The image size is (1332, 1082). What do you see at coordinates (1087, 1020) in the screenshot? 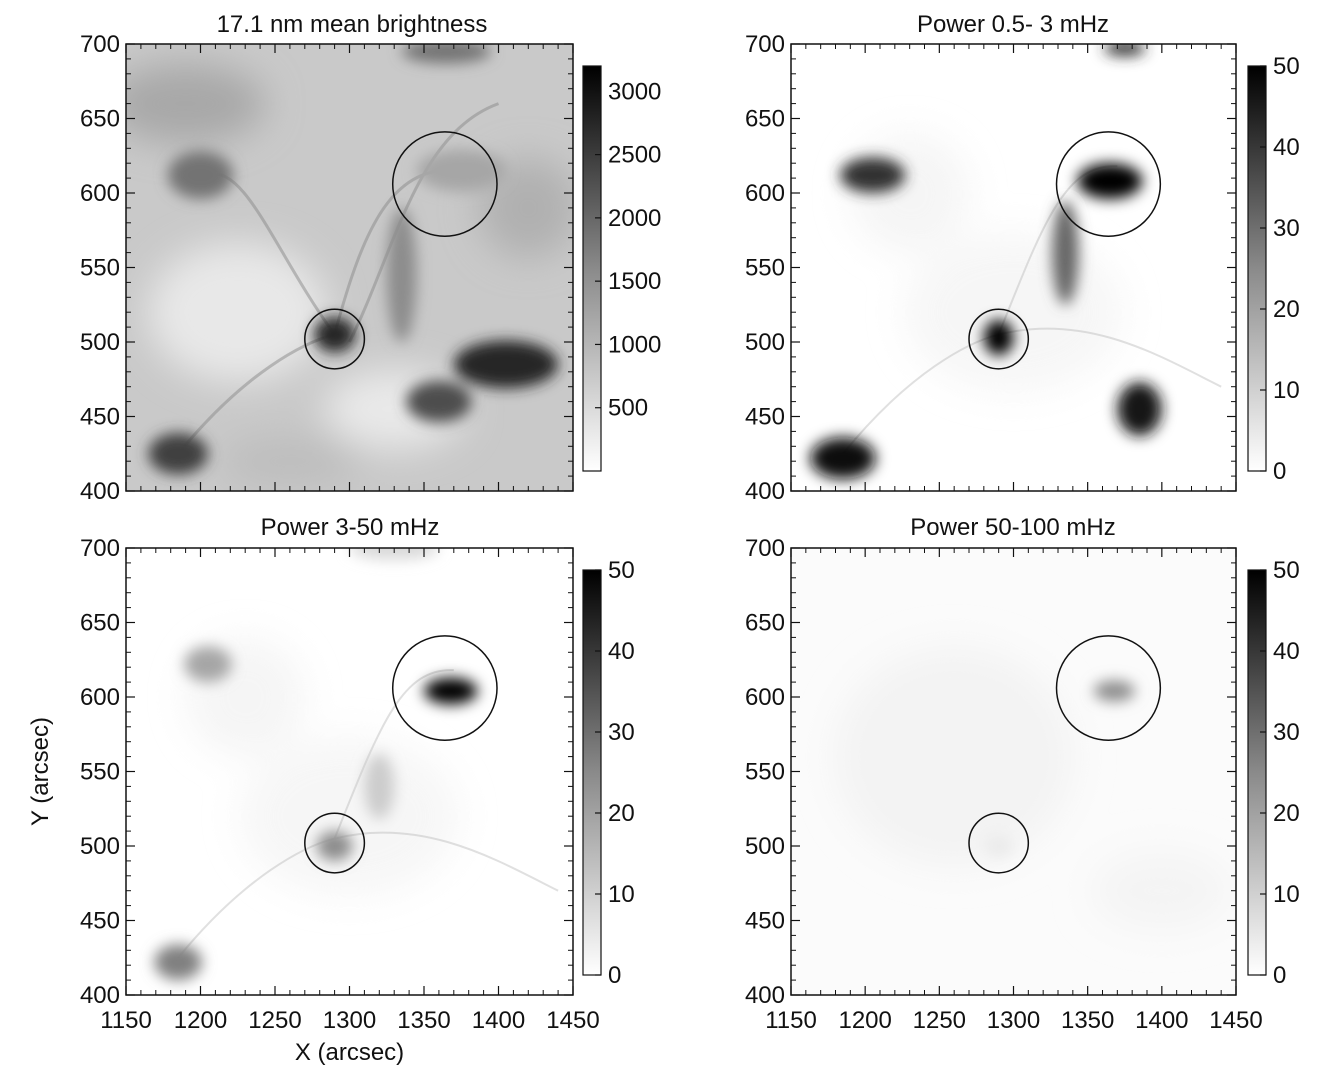
I see `x-tick-label: 1350` at bounding box center [1087, 1020].